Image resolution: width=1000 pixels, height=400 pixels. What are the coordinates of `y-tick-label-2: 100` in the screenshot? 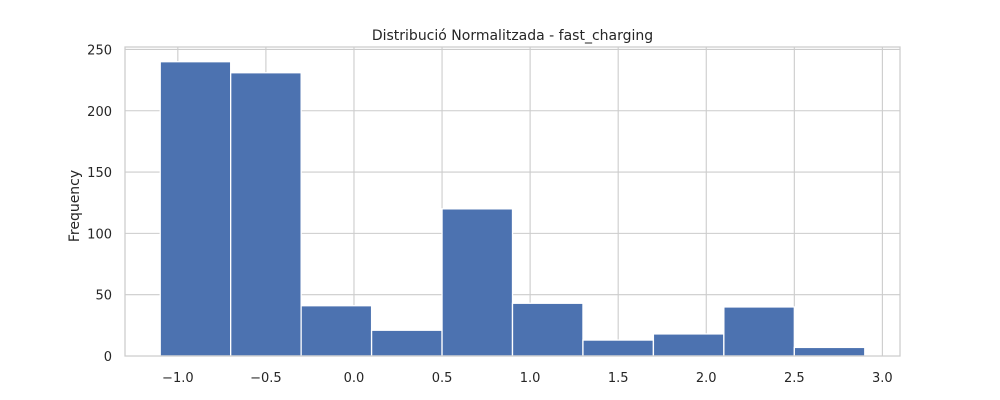 It's located at (99, 234).